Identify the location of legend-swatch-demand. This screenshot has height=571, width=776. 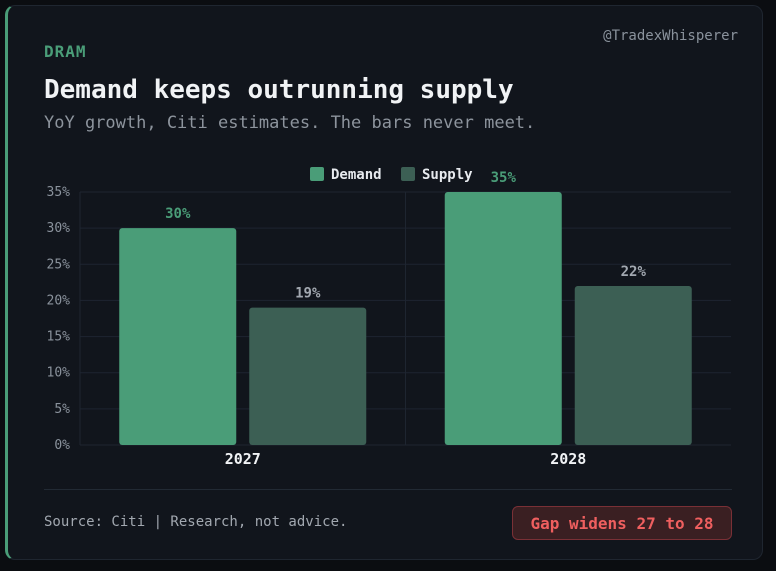
(317, 174).